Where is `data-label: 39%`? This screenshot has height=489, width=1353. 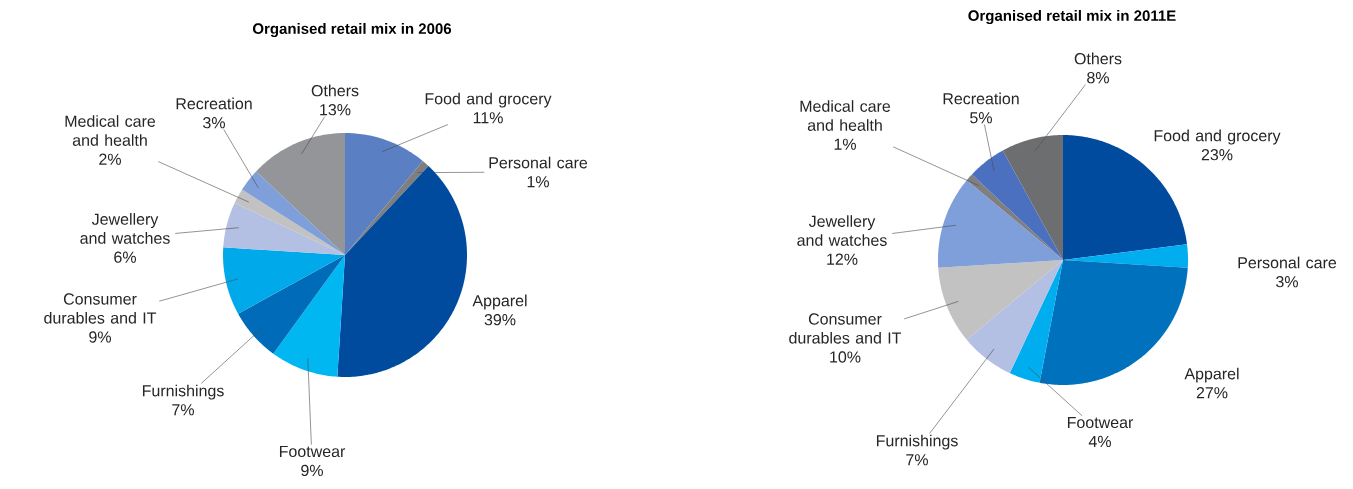
data-label: 39% is located at coordinates (500, 320).